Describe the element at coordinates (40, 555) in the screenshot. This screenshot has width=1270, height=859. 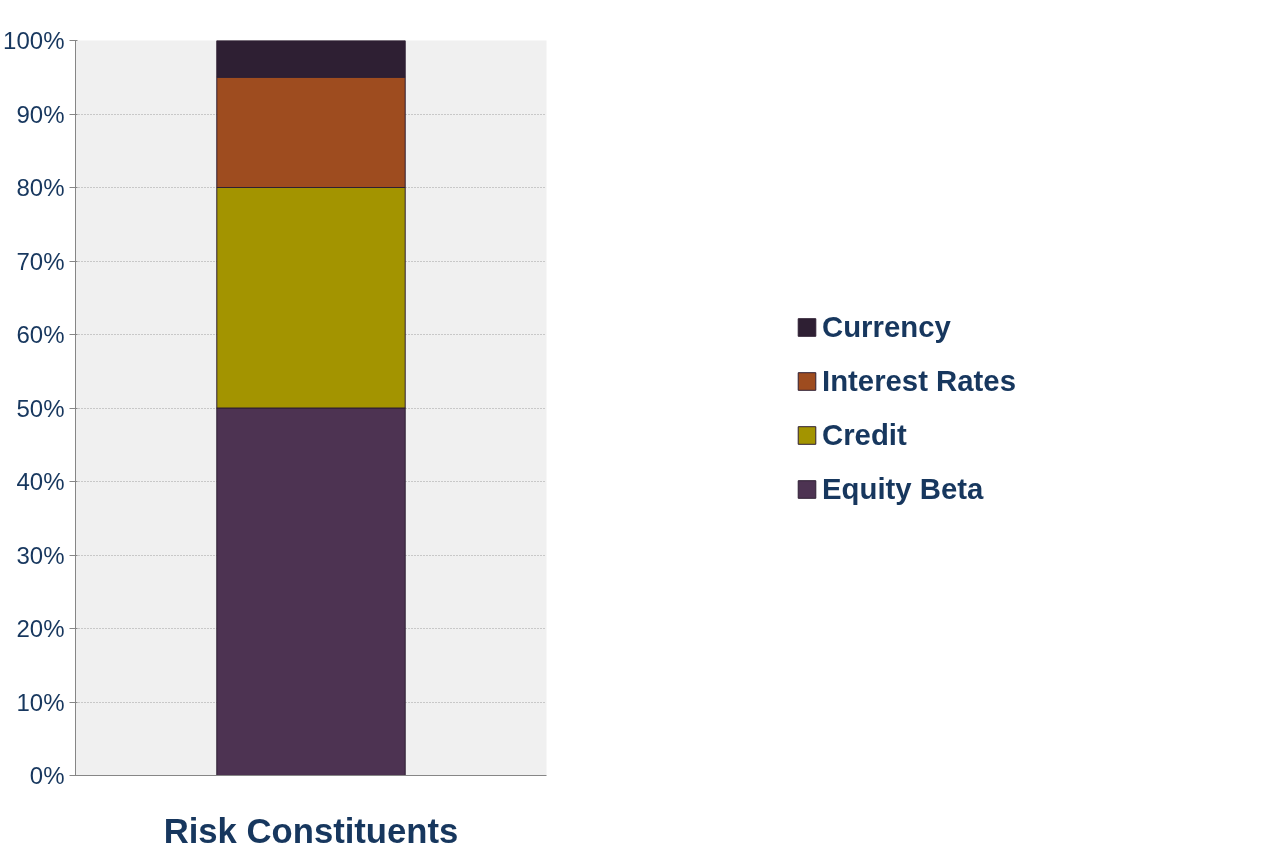
I see `y-tick-label: 30%` at that location.